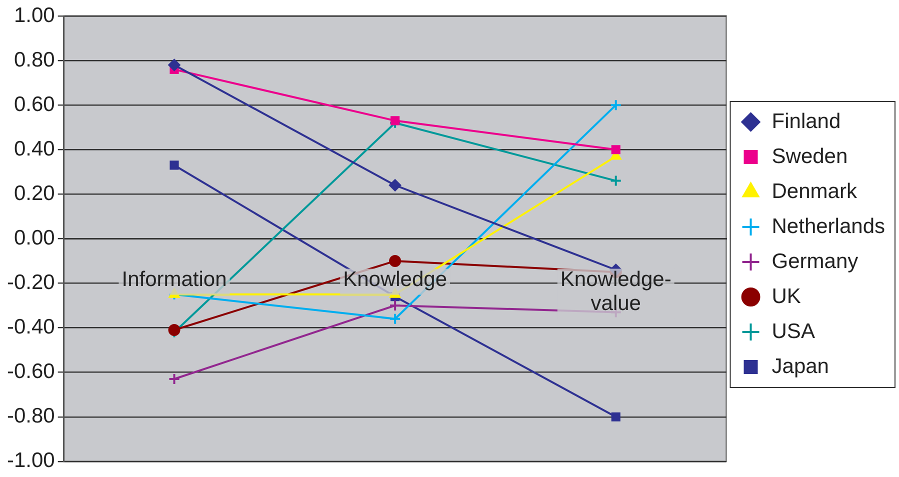 This screenshot has height=477, width=899. I want to click on legend-label: Netherlands, so click(828, 226).